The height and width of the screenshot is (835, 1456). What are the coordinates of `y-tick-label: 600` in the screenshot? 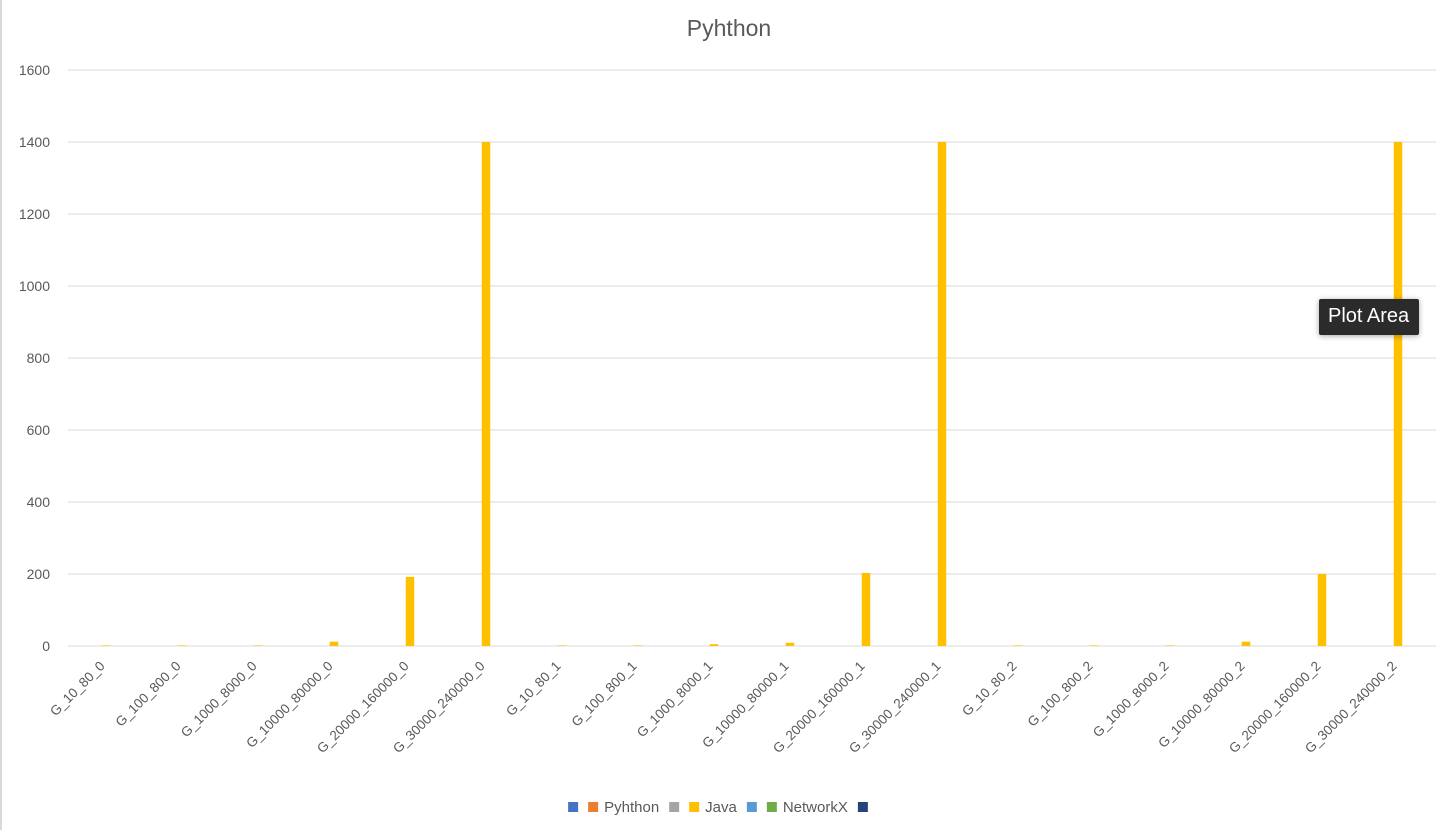 It's located at (39, 430).